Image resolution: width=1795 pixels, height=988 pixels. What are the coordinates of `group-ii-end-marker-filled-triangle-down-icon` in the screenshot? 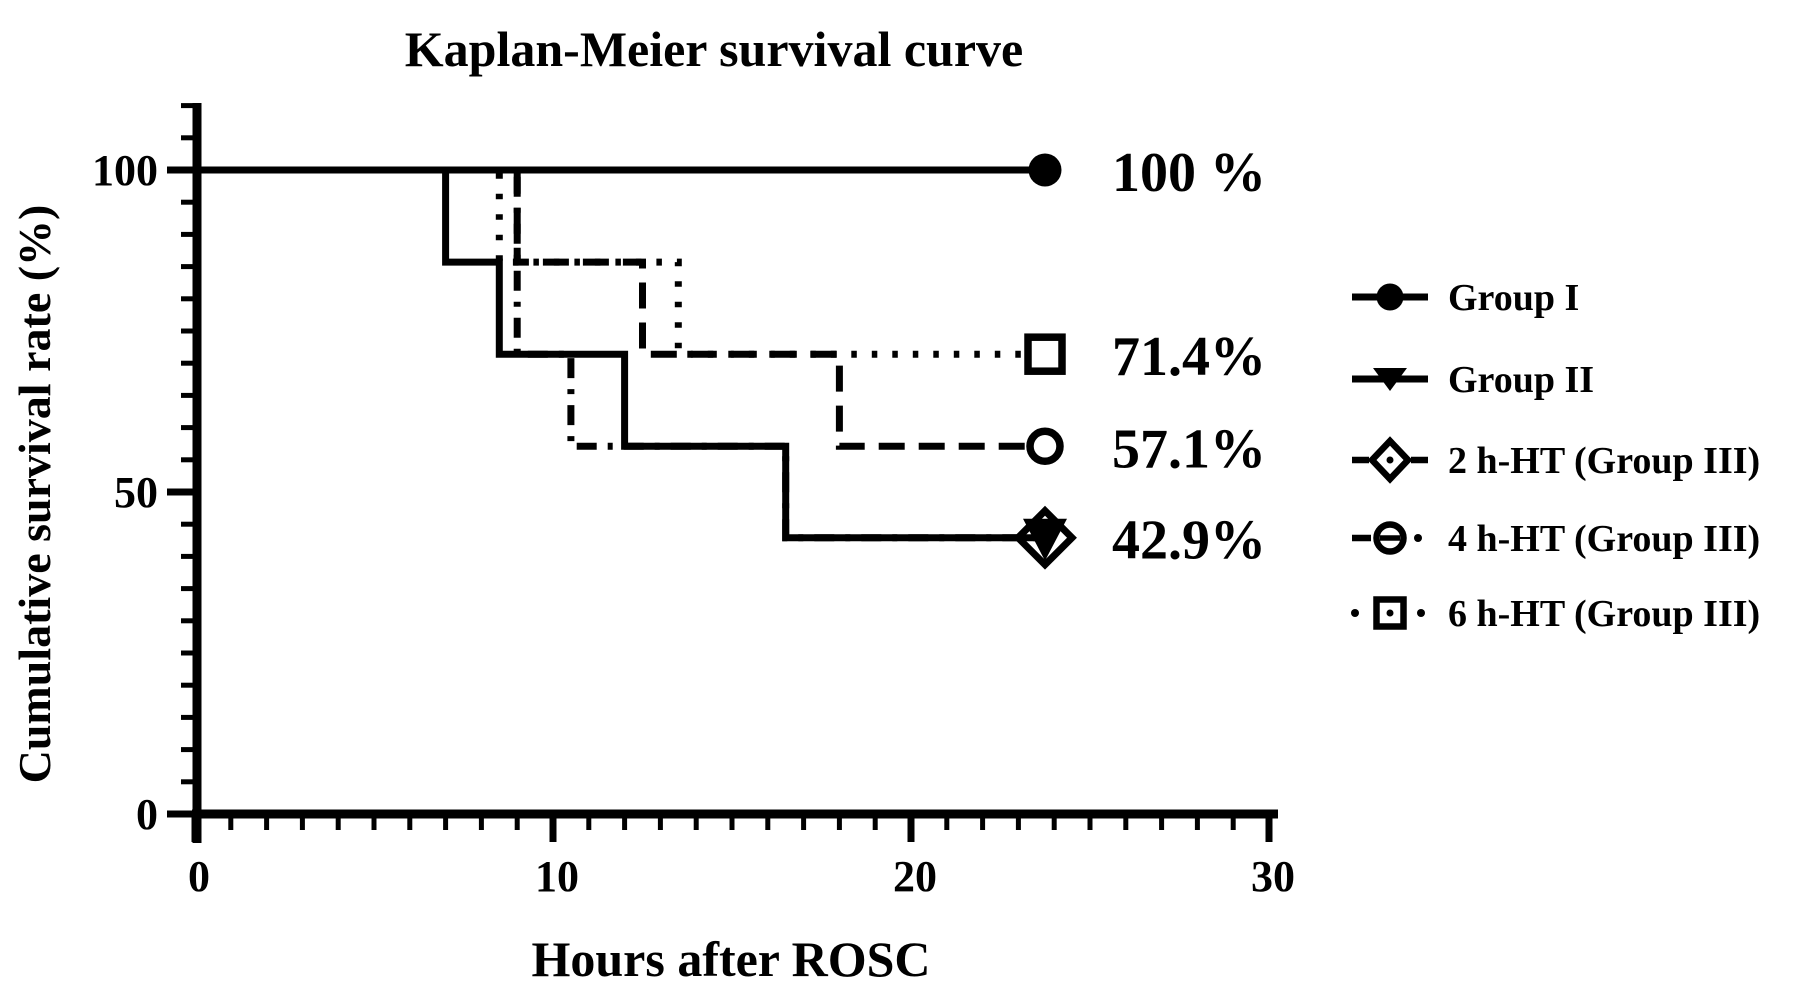 It's located at (1045, 539).